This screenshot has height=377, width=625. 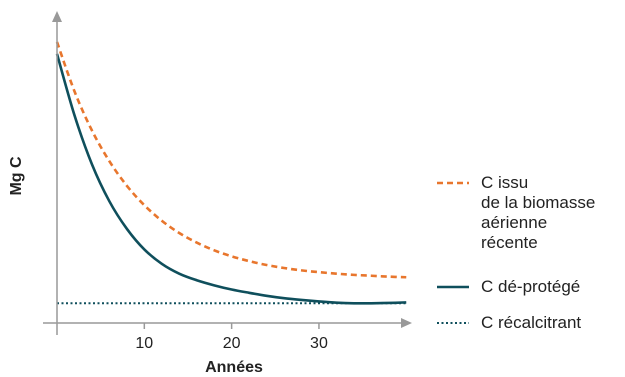 What do you see at coordinates (509, 242) in the screenshot?
I see `legend-label-line: récente` at bounding box center [509, 242].